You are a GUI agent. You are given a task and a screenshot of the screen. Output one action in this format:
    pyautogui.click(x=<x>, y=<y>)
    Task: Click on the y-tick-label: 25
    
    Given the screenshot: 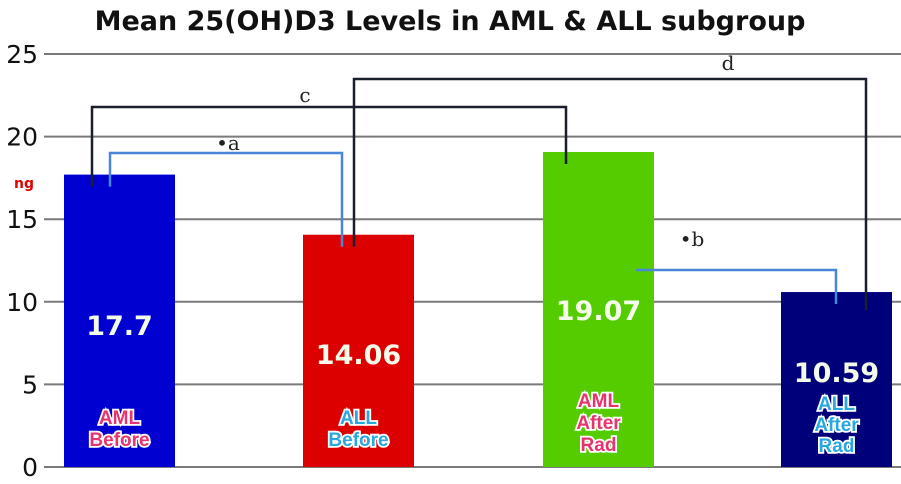 What is the action you would take?
    pyautogui.click(x=22, y=54)
    